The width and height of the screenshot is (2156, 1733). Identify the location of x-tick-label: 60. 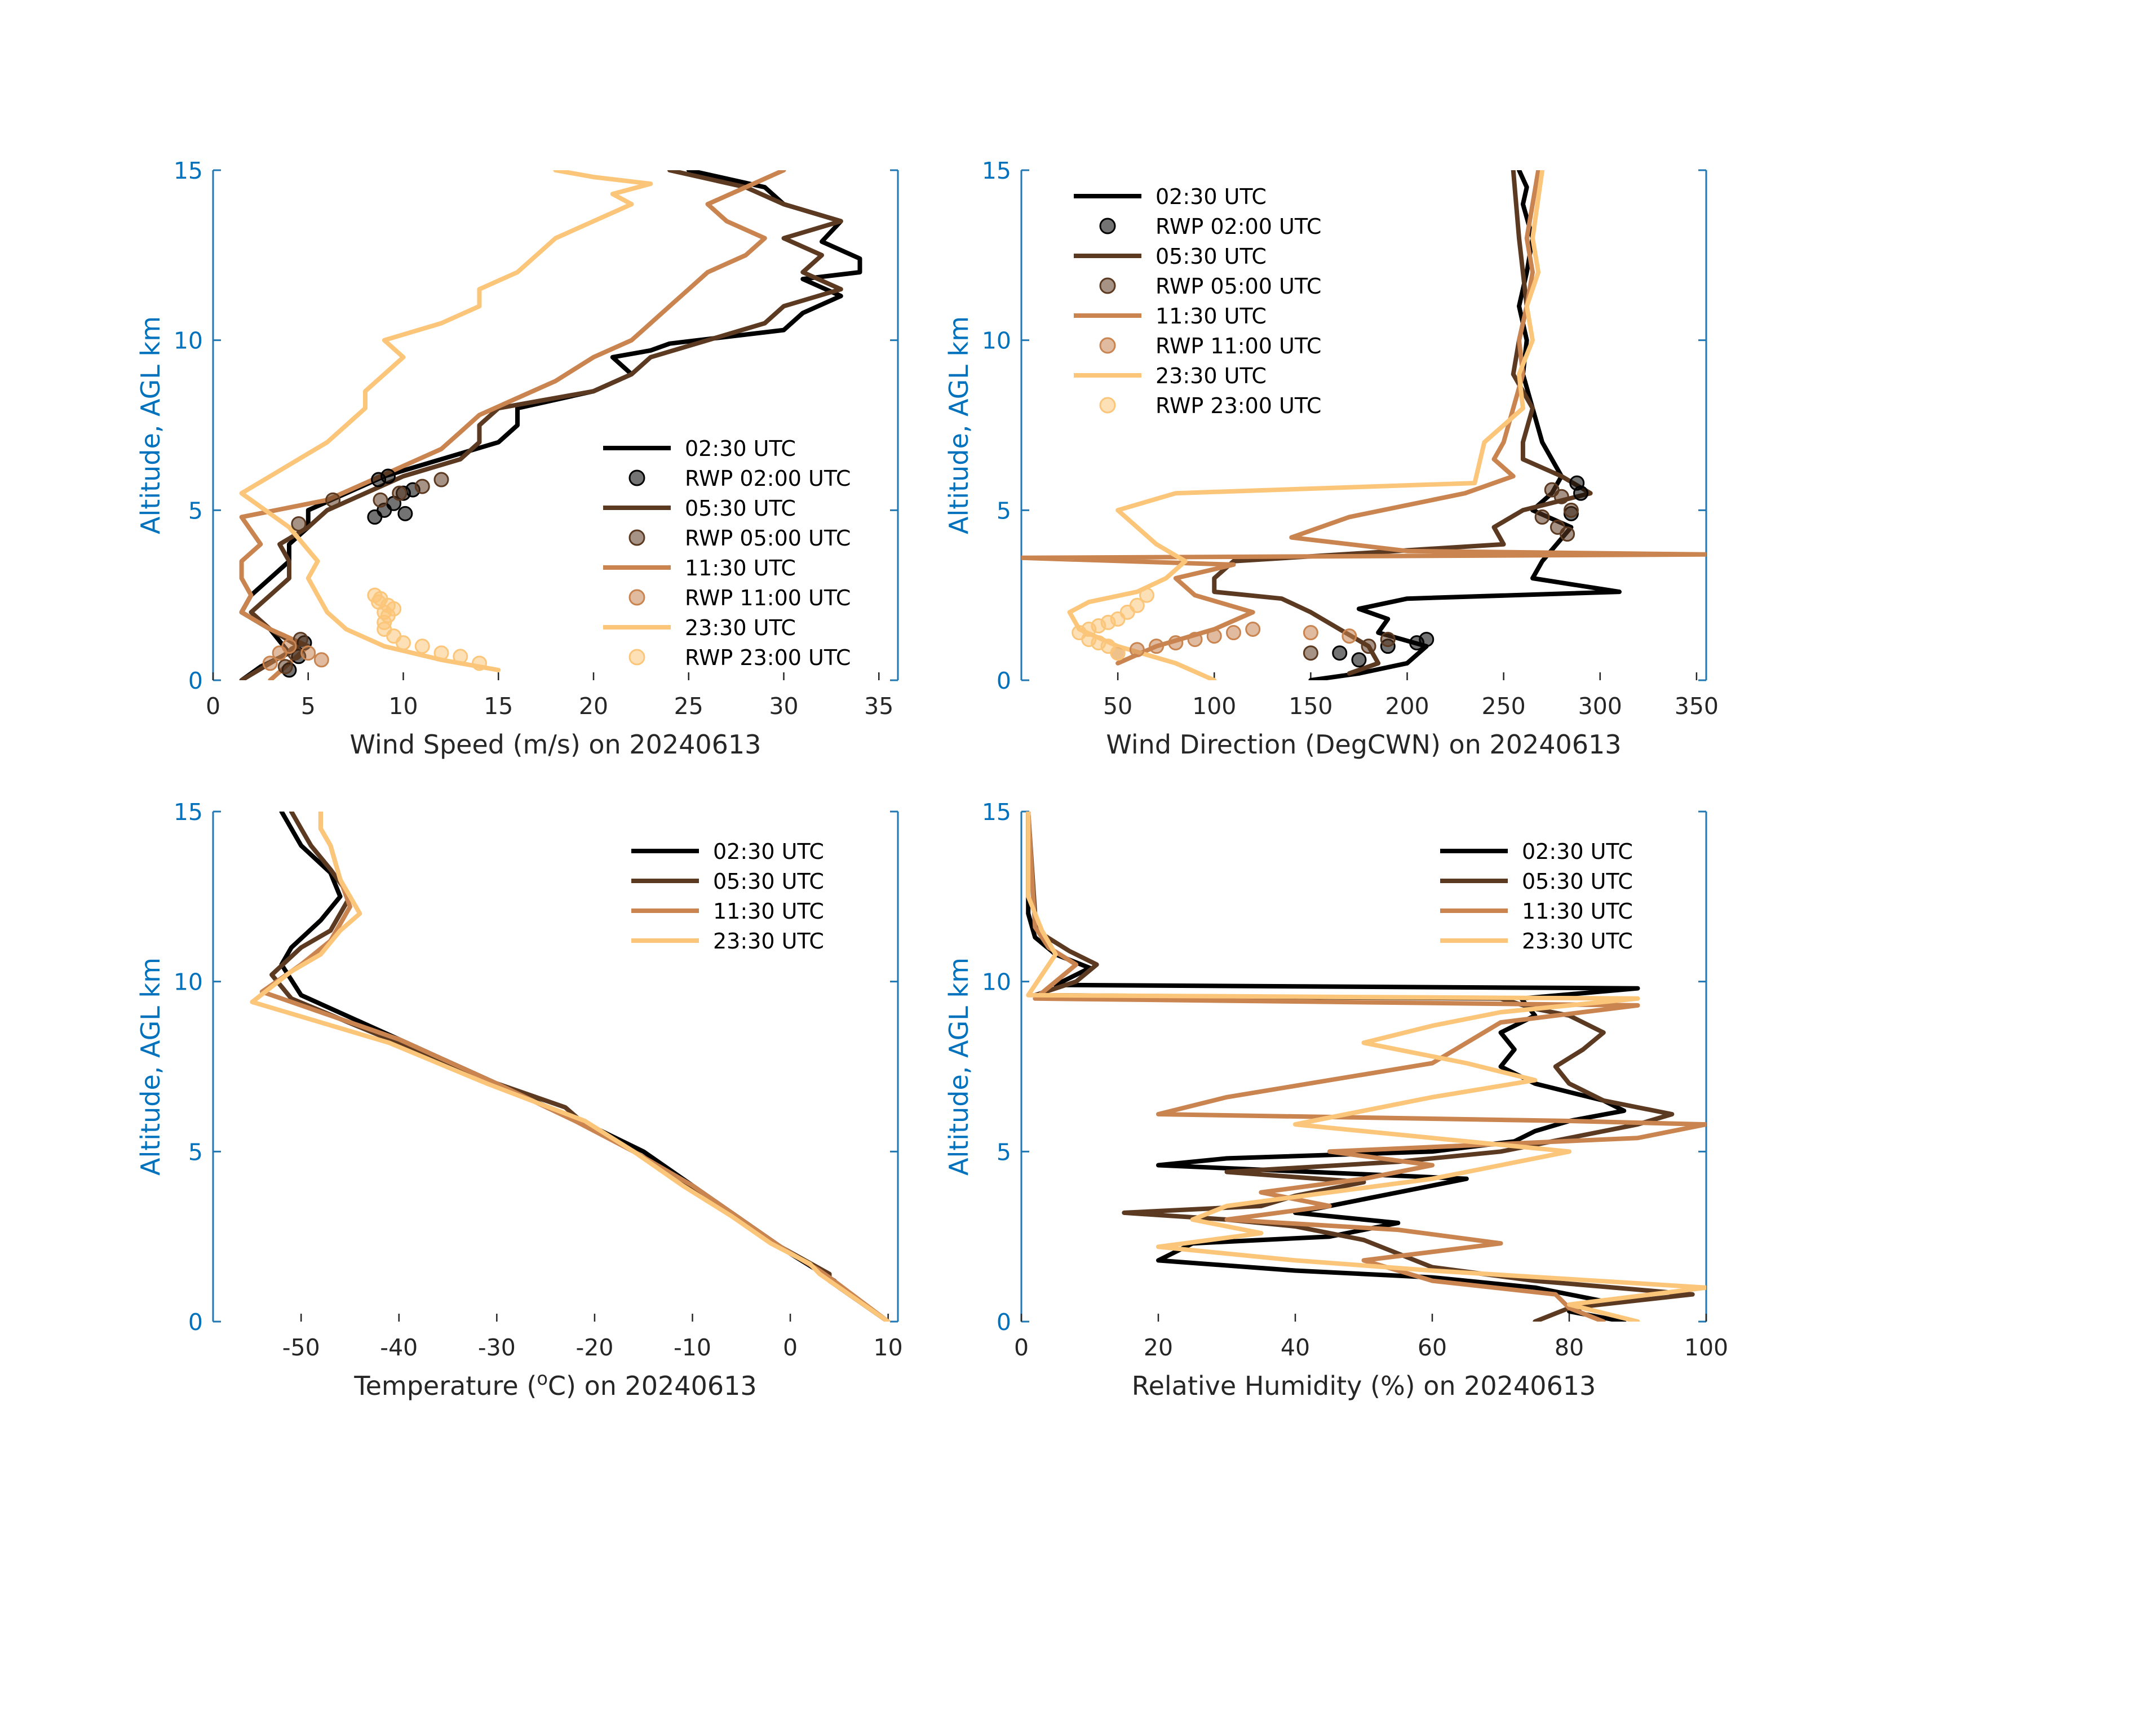
(1432, 1347).